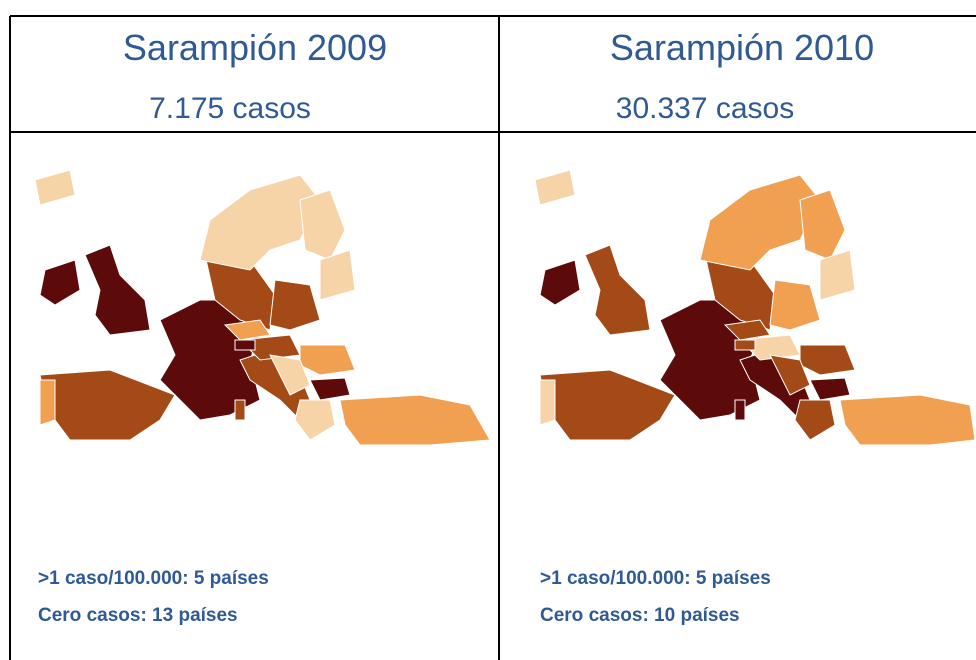 The width and height of the screenshot is (976, 660). What do you see at coordinates (705, 108) in the screenshot?
I see `case-count: 30.337 casos` at bounding box center [705, 108].